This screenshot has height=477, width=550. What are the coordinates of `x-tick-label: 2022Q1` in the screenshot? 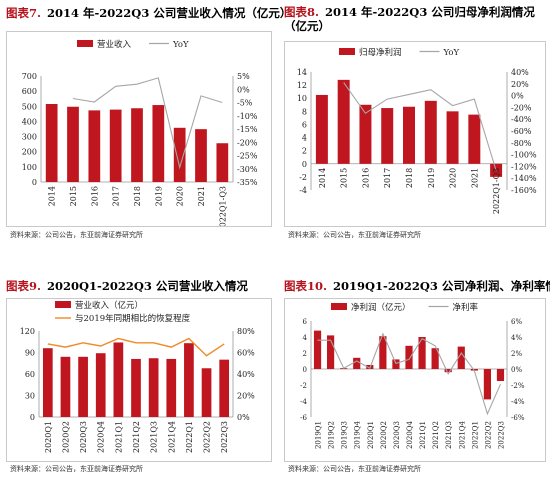 It's located at (189, 437).